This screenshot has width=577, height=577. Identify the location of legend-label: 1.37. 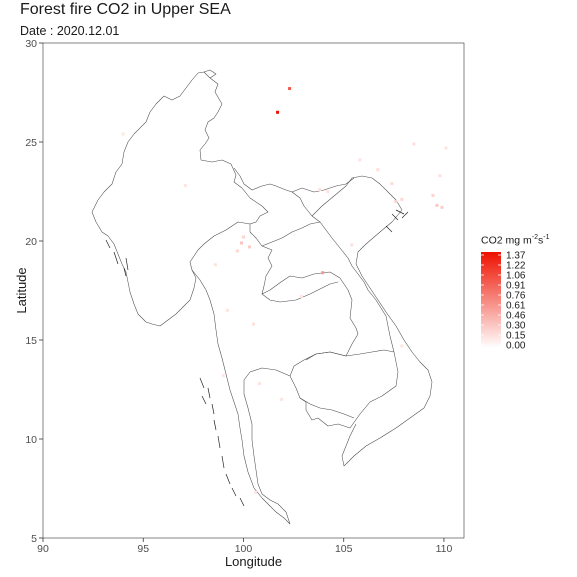
(516, 256).